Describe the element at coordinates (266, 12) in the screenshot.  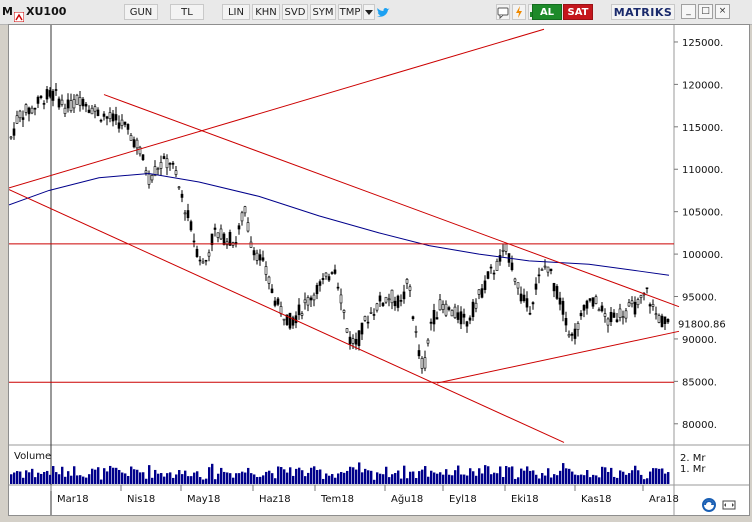
I see `khn-button: KHN` at that location.